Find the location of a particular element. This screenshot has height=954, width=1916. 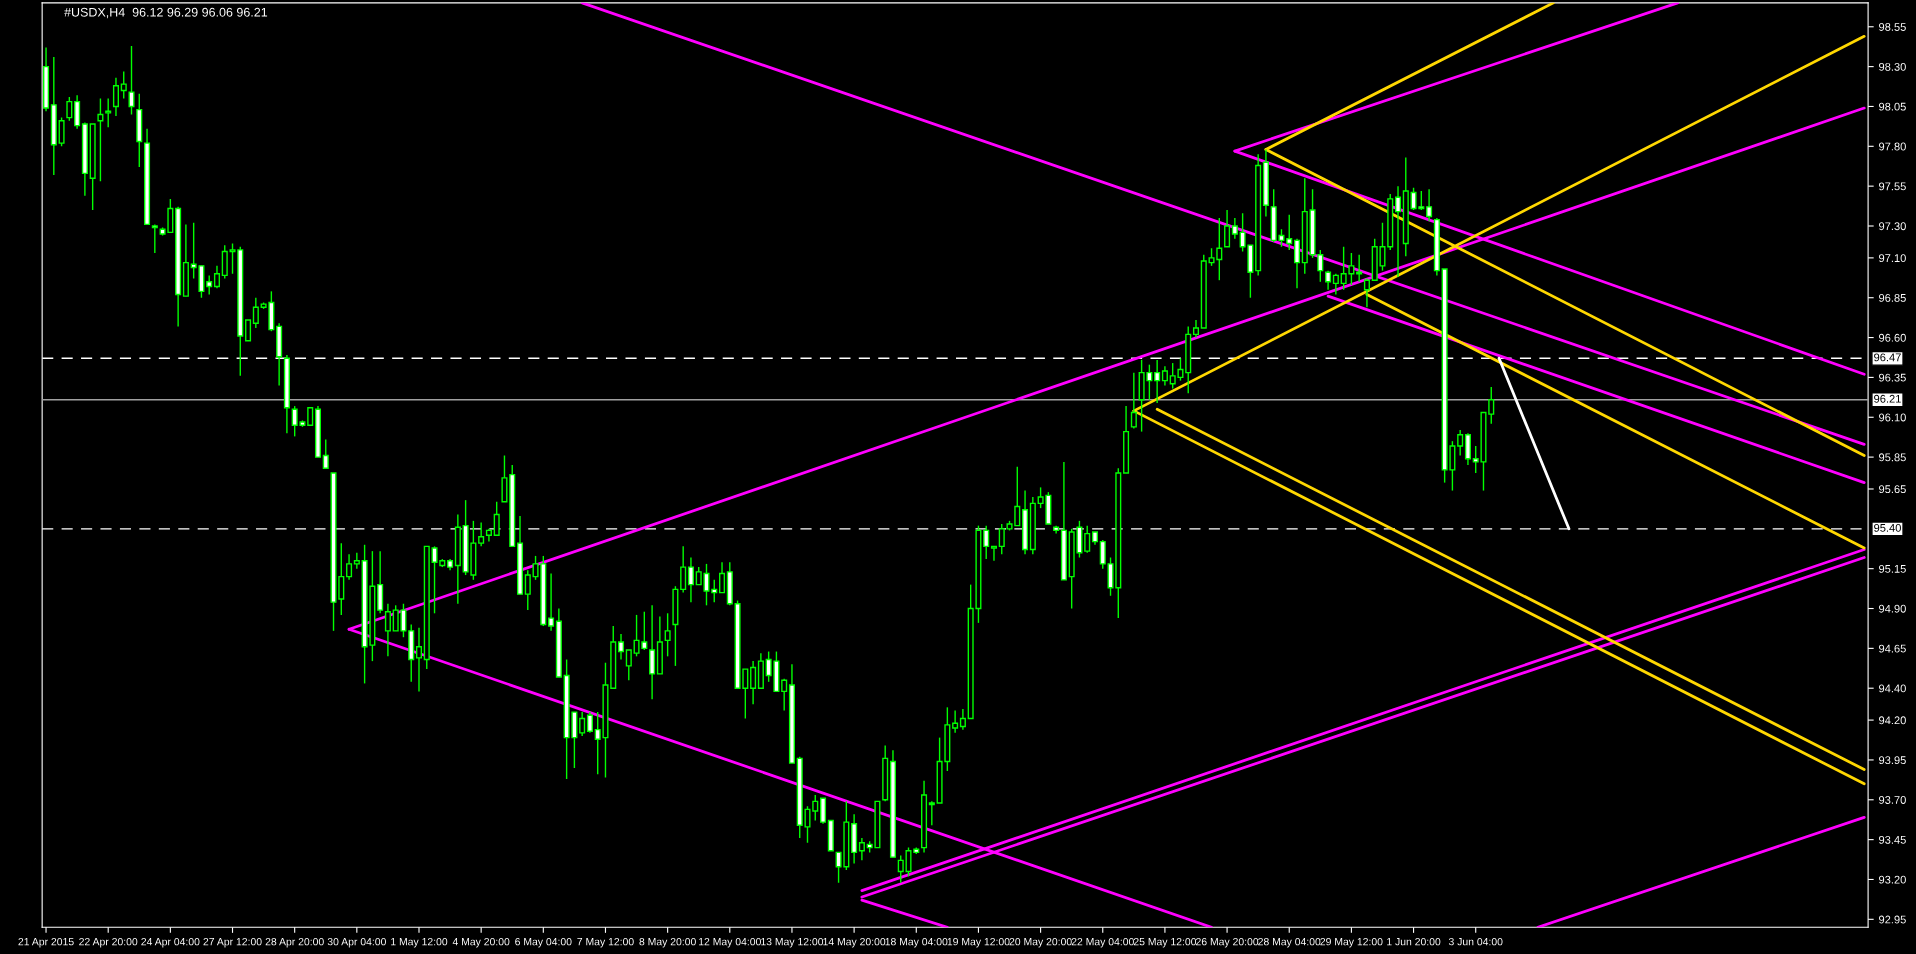

y-tick-label: 95.85 is located at coordinates (1892, 457).